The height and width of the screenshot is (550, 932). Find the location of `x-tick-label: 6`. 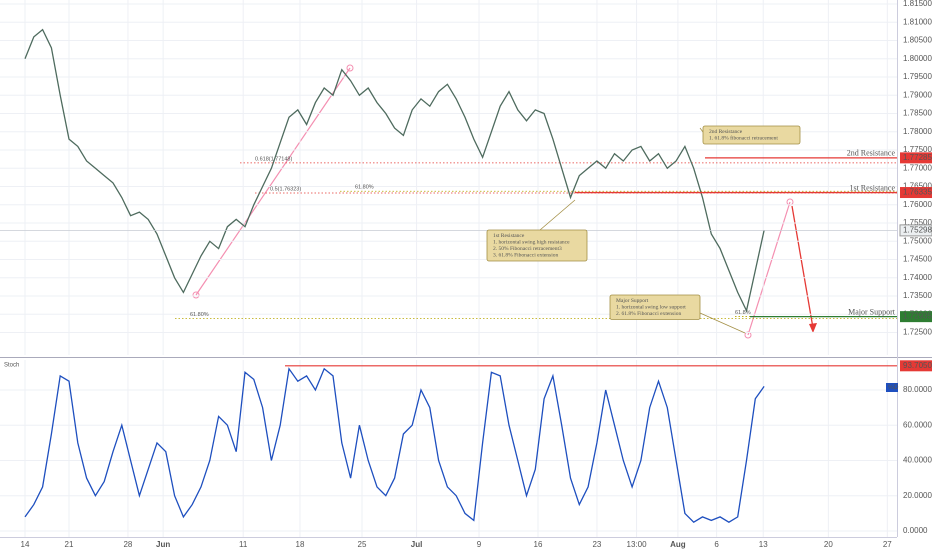

x-tick-label: 6 is located at coordinates (716, 544).